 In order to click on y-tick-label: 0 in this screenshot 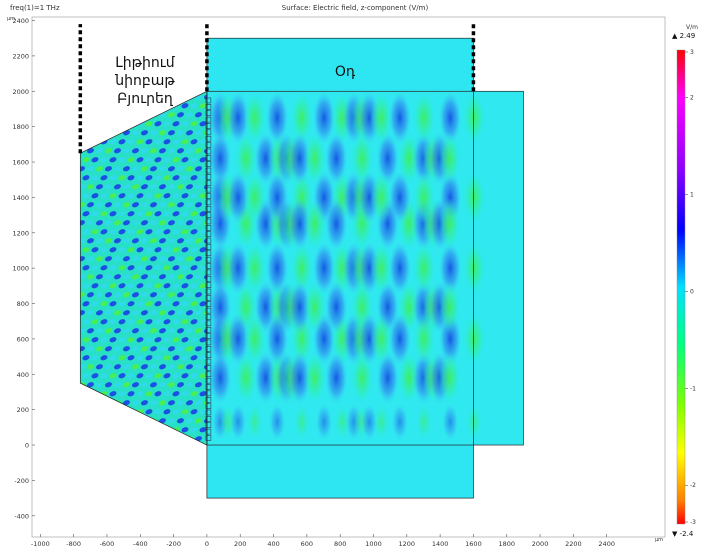, I will do `click(27, 446)`.